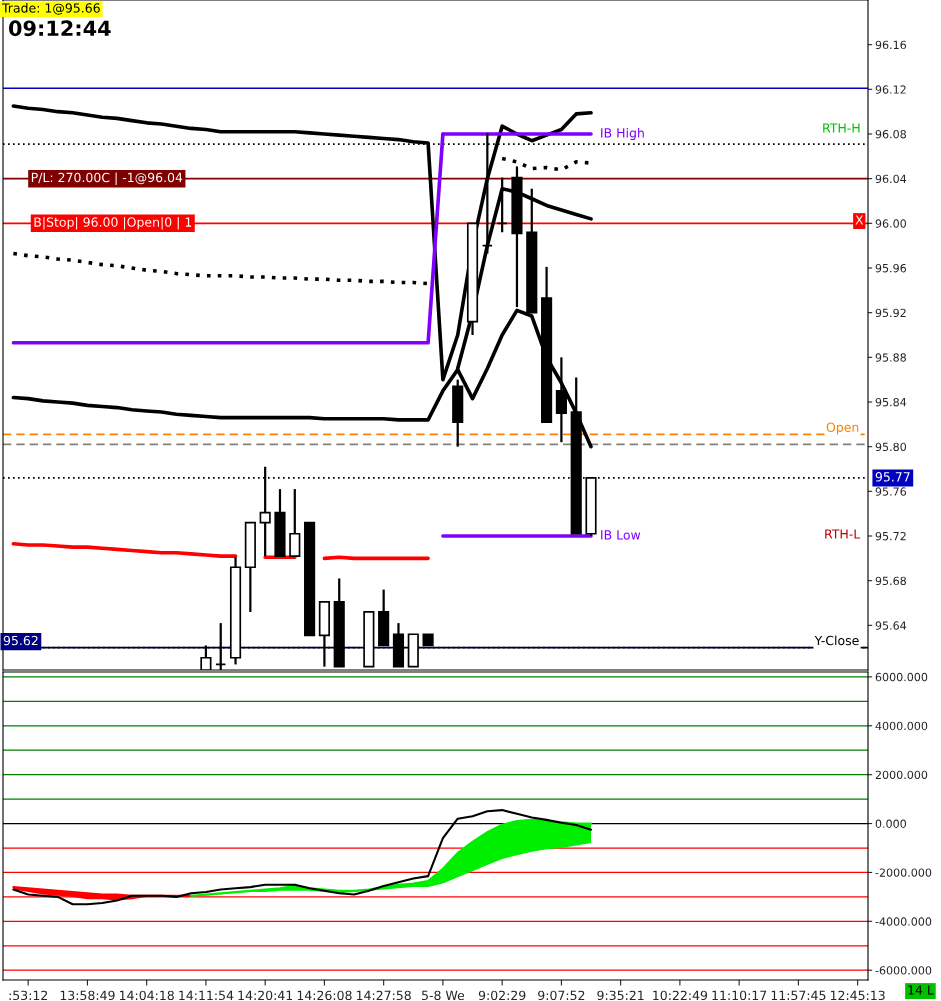  Describe the element at coordinates (901, 677) in the screenshot. I see `y-tick-label: 6000.000` at that location.